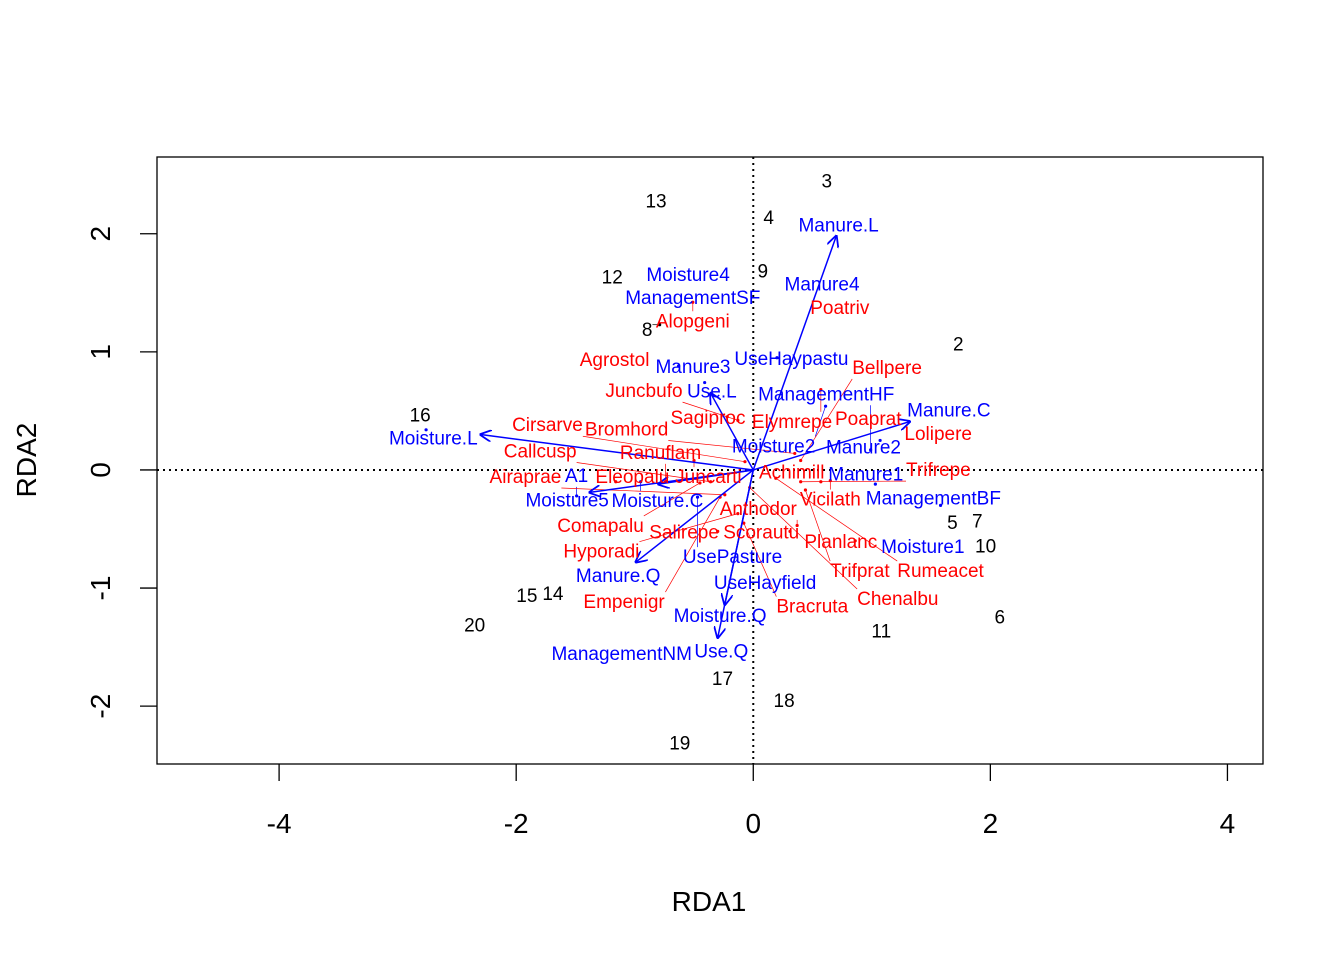 Image resolution: width=1344 pixels, height=960 pixels. I want to click on species-label: Juncbufo, so click(643, 391).